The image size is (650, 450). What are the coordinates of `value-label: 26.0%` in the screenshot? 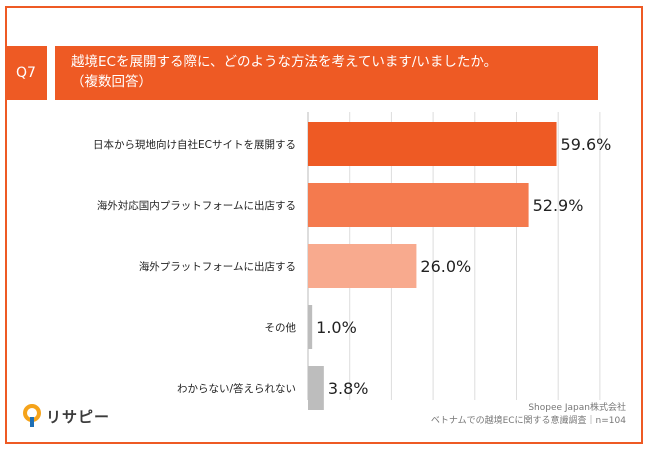 It's located at (445, 266).